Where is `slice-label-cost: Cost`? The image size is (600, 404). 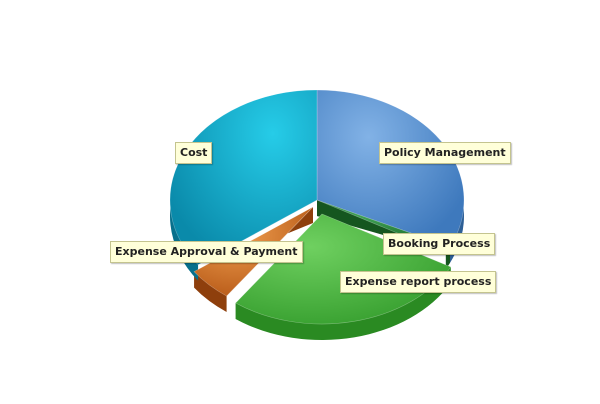
slice-label-cost: Cost is located at coordinates (194, 153).